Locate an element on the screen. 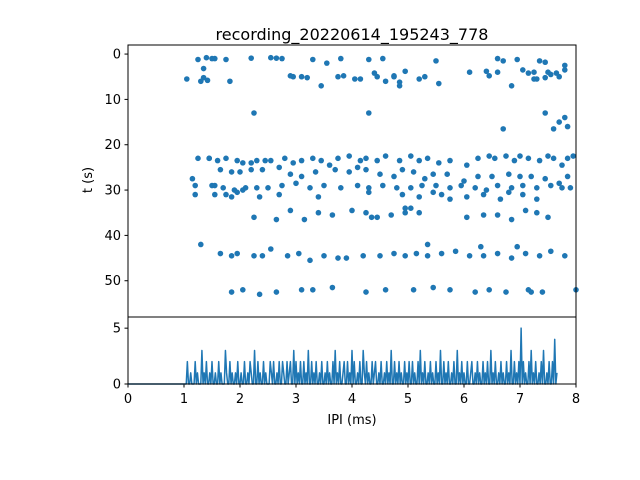 The height and width of the screenshot is (480, 640). histogram-x-tick-label: 2 is located at coordinates (240, 399).